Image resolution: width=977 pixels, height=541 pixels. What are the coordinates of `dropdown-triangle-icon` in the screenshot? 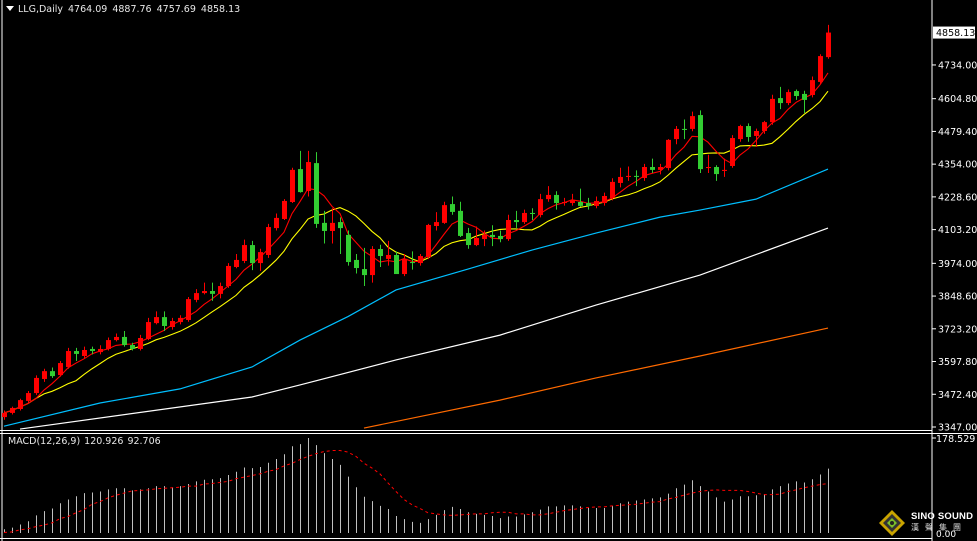 It's located at (10, 8).